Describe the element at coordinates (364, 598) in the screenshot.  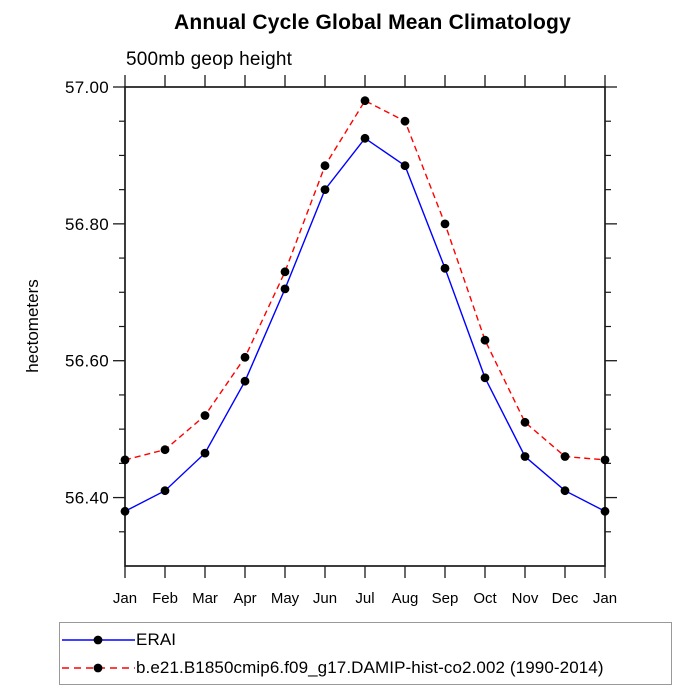
I see `x-tick-label: Jul` at that location.